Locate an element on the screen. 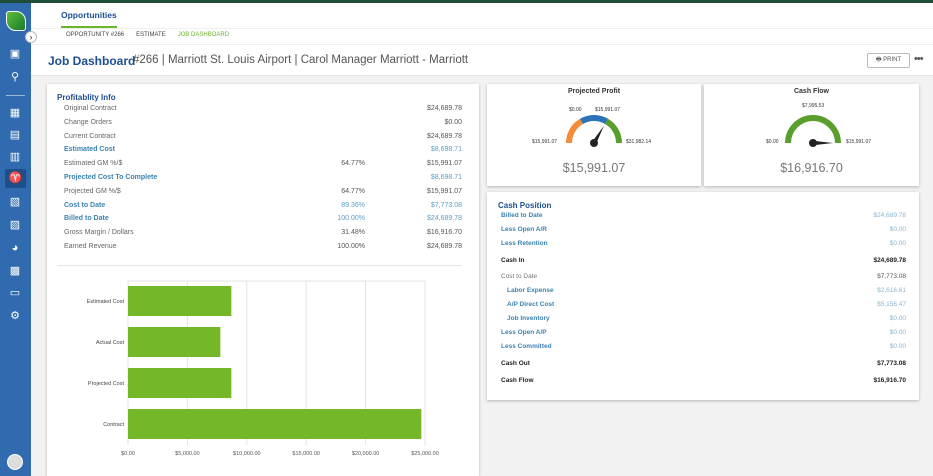 The width and height of the screenshot is (933, 476). subnav-opportunity: OPPORTUNITY #266 is located at coordinates (95, 35).